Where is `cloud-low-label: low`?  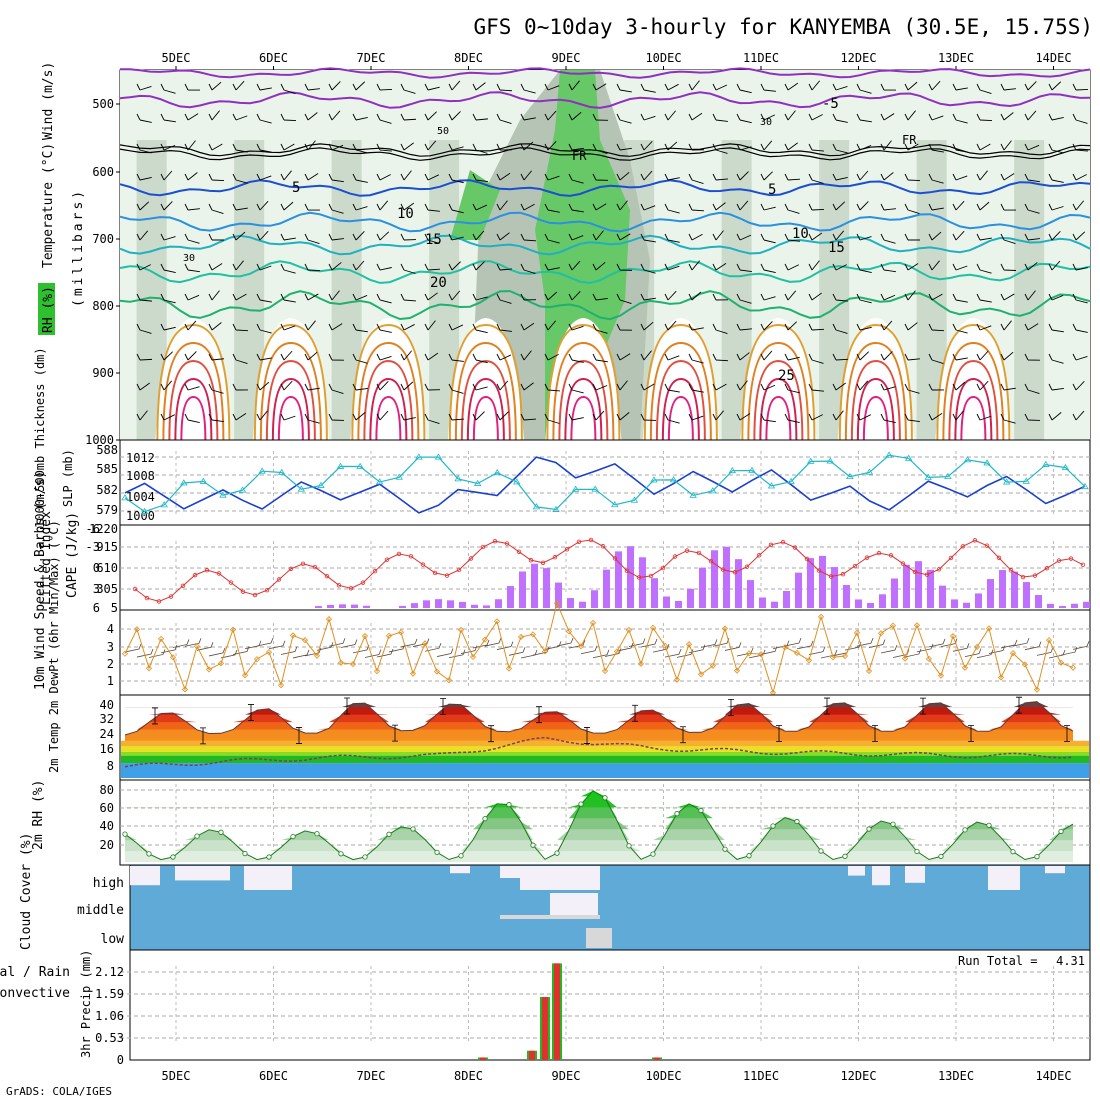 cloud-low-label: low is located at coordinates (113, 939).